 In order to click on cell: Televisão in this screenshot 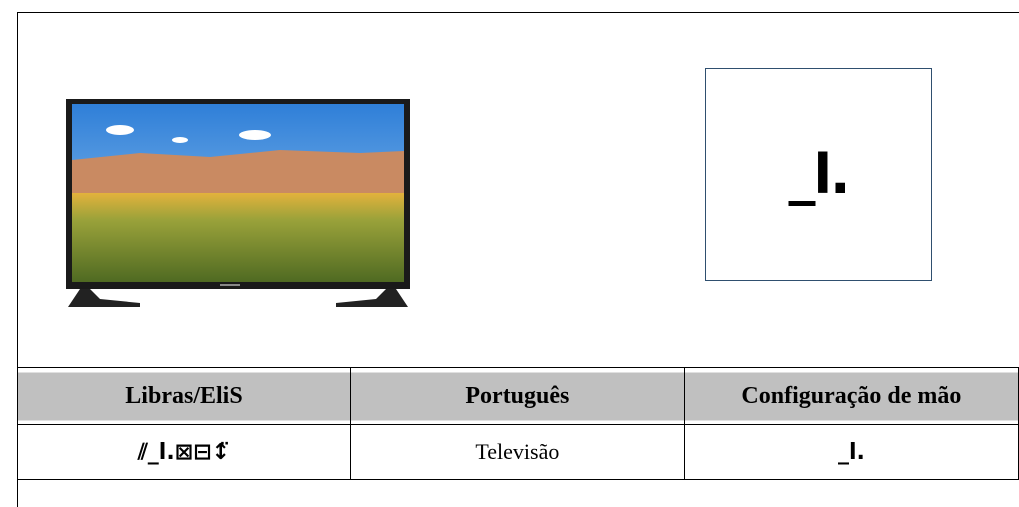, I will do `click(517, 452)`.